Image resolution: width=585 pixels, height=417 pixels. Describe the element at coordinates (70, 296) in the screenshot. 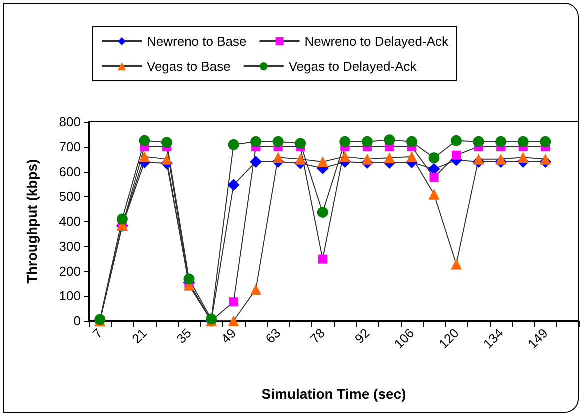

I see `y-tick-label: 100` at that location.